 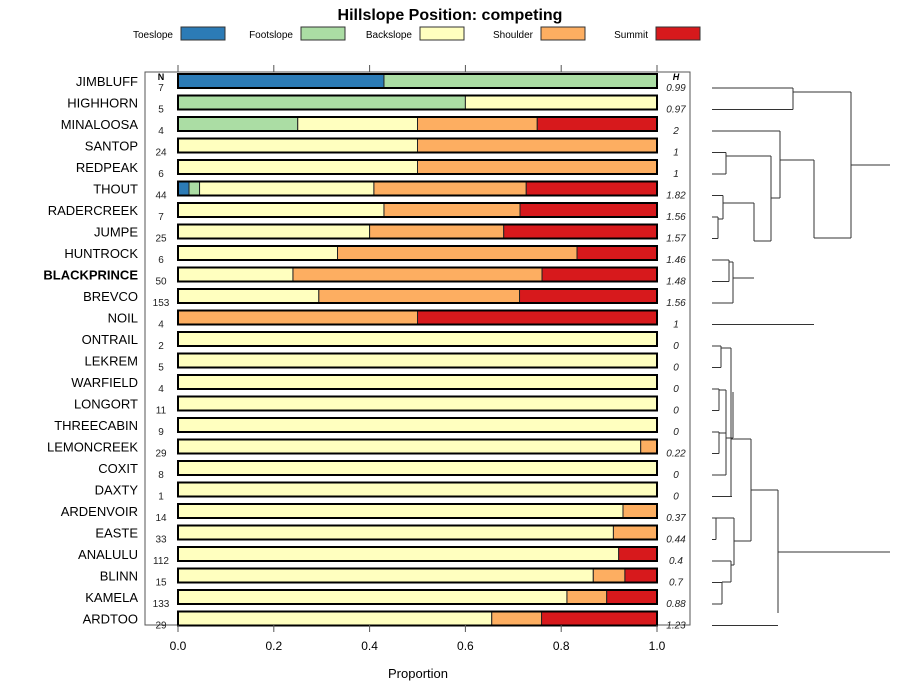 I want to click on row-label: ONTRAIL, so click(x=110, y=339).